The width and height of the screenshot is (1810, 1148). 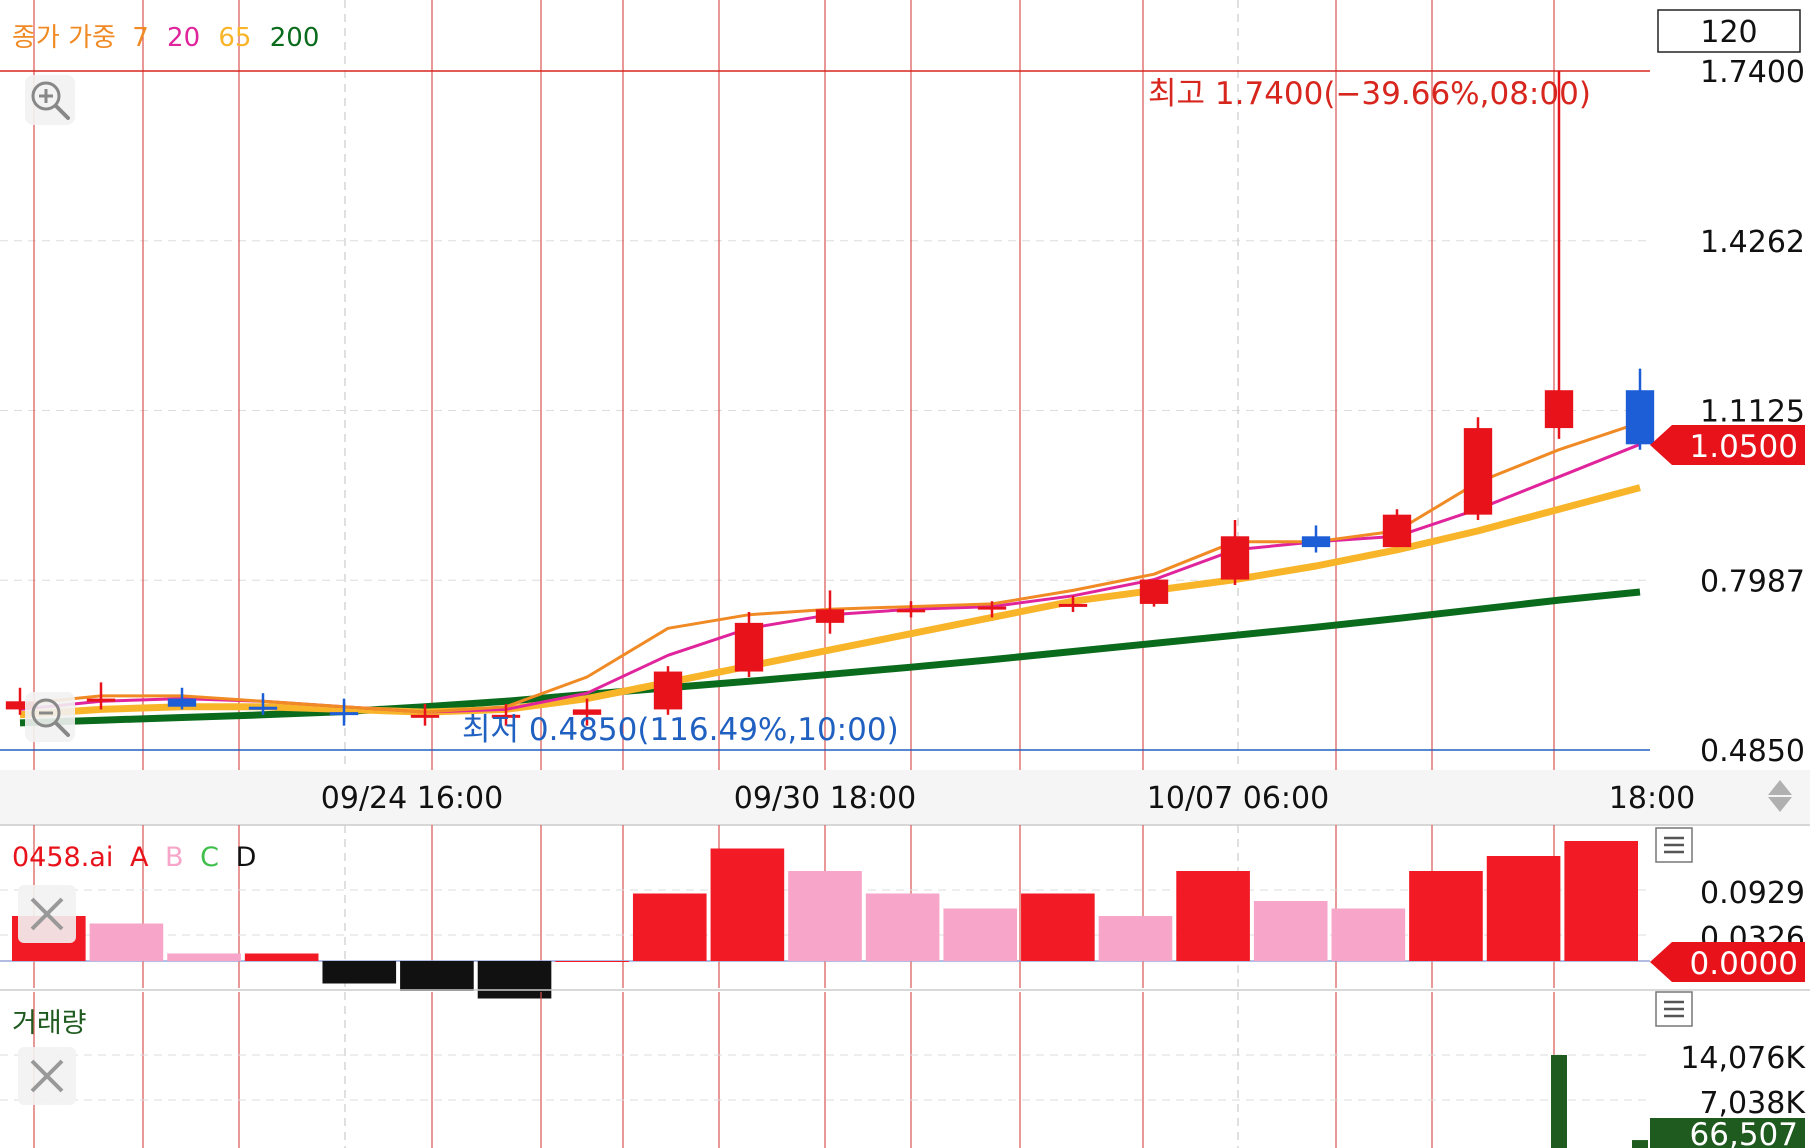 I want to click on y-tick-label: 1.7400, so click(x=1752, y=72).